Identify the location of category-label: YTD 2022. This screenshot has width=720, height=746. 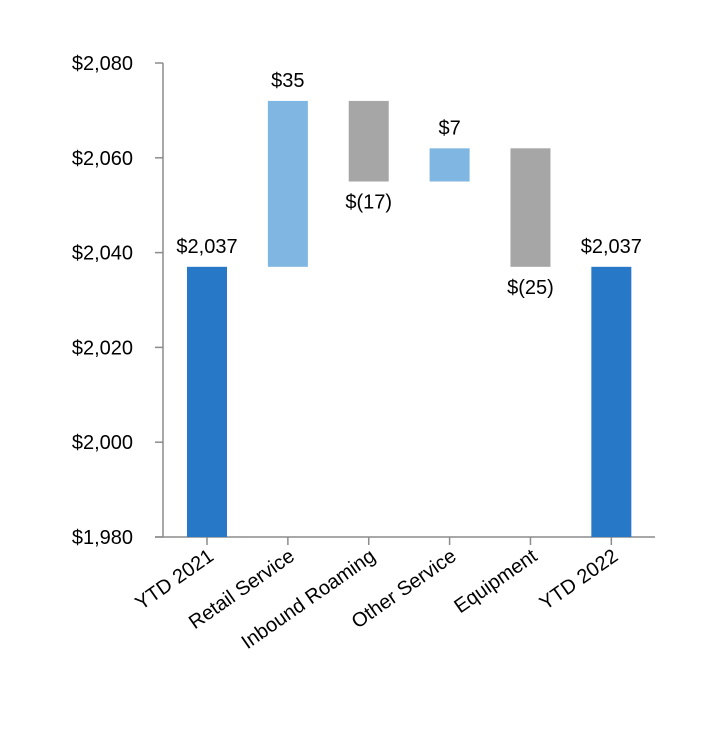
(579, 580).